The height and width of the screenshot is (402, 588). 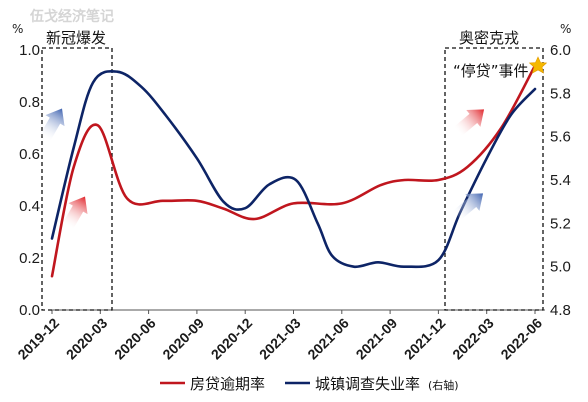 What do you see at coordinates (367, 384) in the screenshot?
I see `legend-label-unemployment: 城镇调查失业率` at bounding box center [367, 384].